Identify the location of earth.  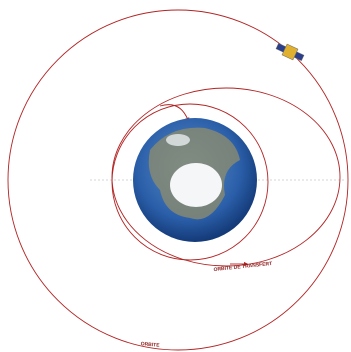
(195, 180).